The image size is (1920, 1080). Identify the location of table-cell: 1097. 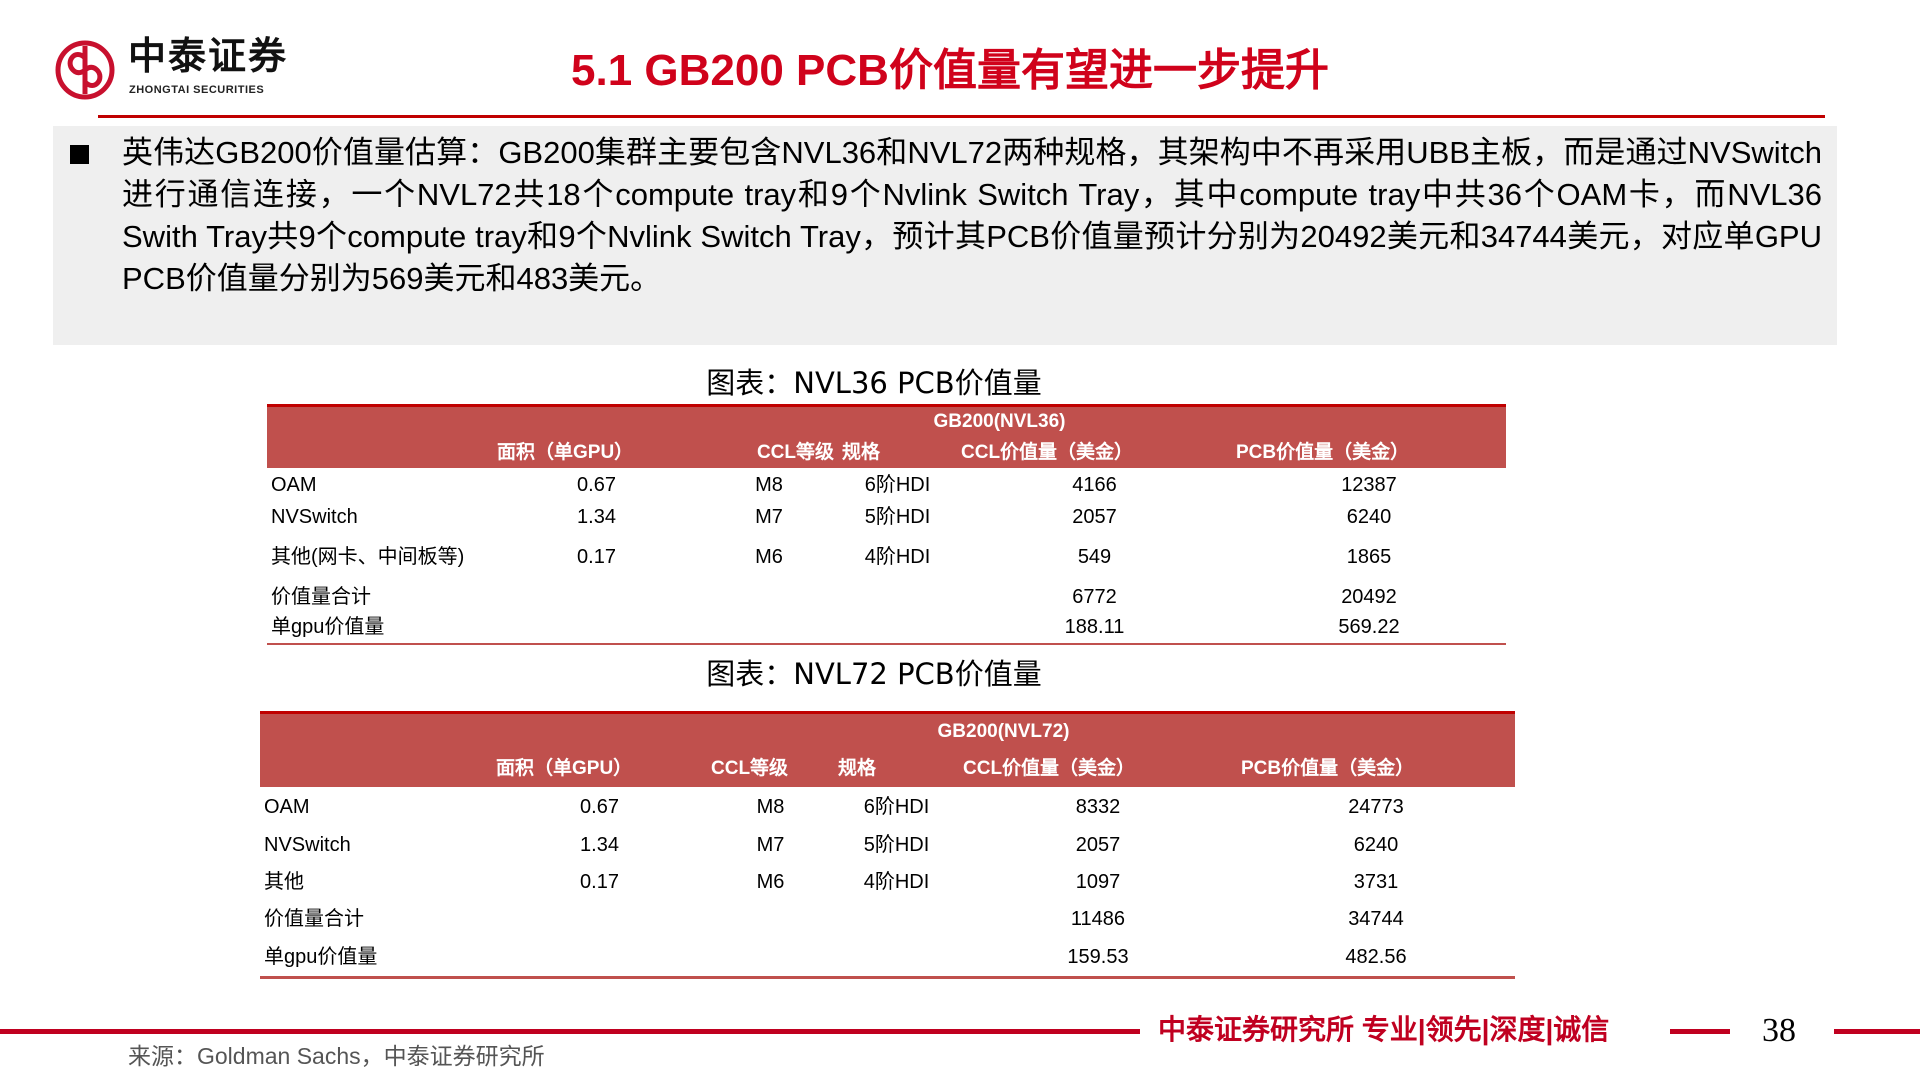
(1098, 882).